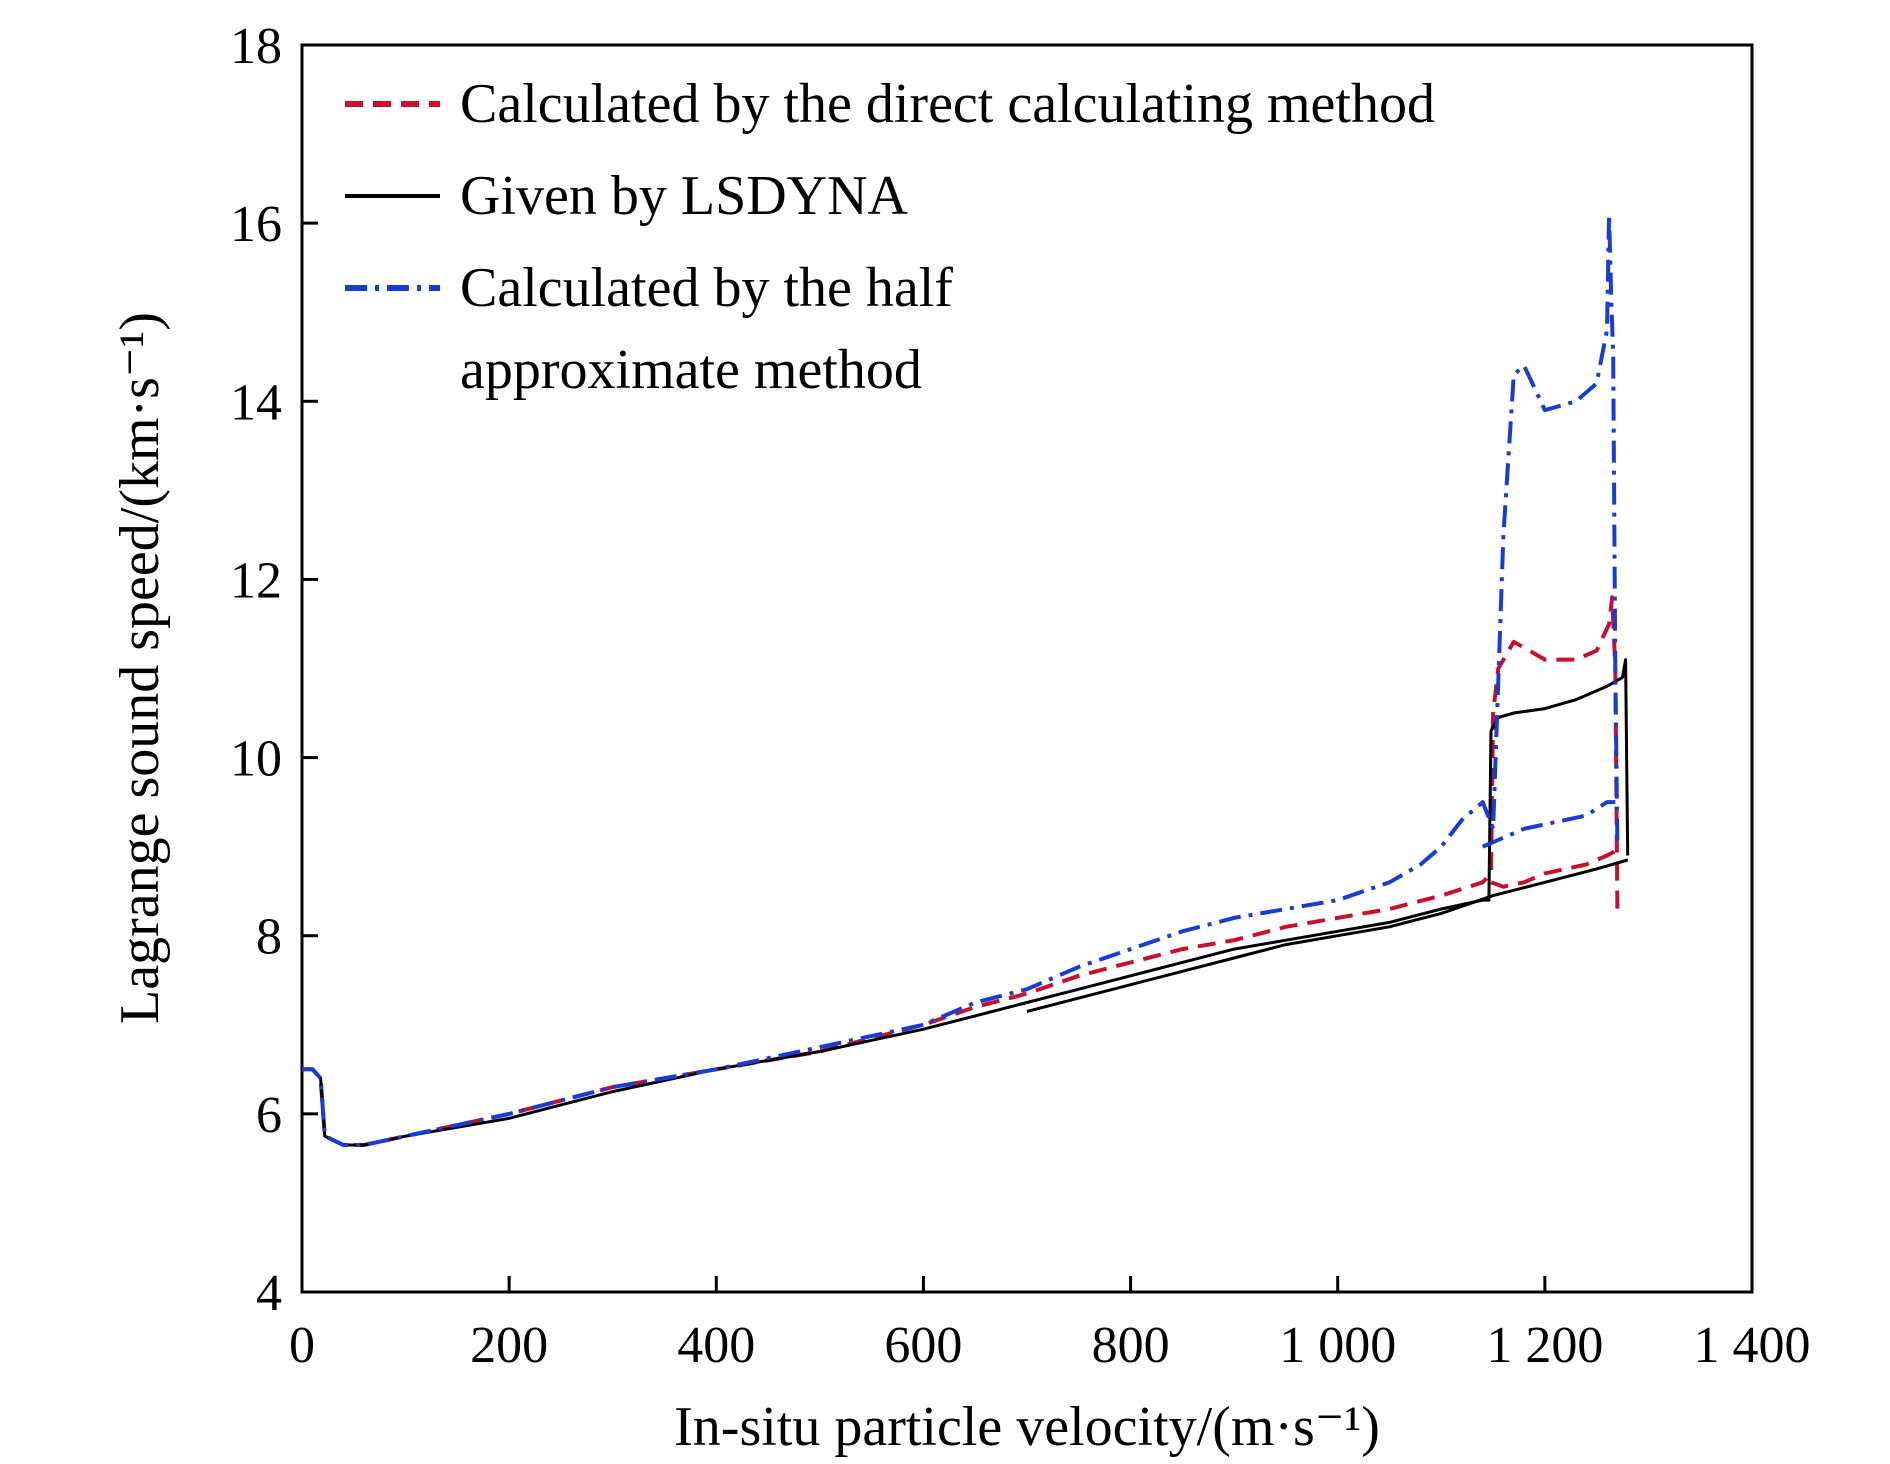 This screenshot has height=1464, width=1890. Describe the element at coordinates (923, 1345) in the screenshot. I see `x-tick-label: 600` at that location.